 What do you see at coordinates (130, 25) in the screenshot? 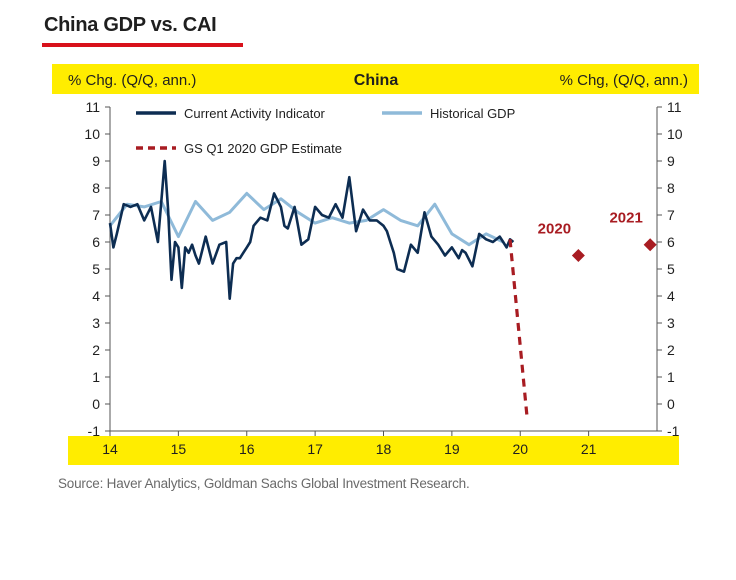
I see `page-title: China GDP vs. CAI` at bounding box center [130, 25].